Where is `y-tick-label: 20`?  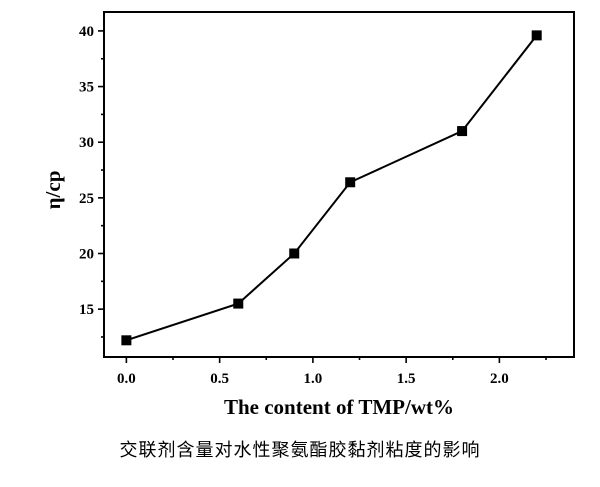
y-tick-label: 20 is located at coordinates (86, 255).